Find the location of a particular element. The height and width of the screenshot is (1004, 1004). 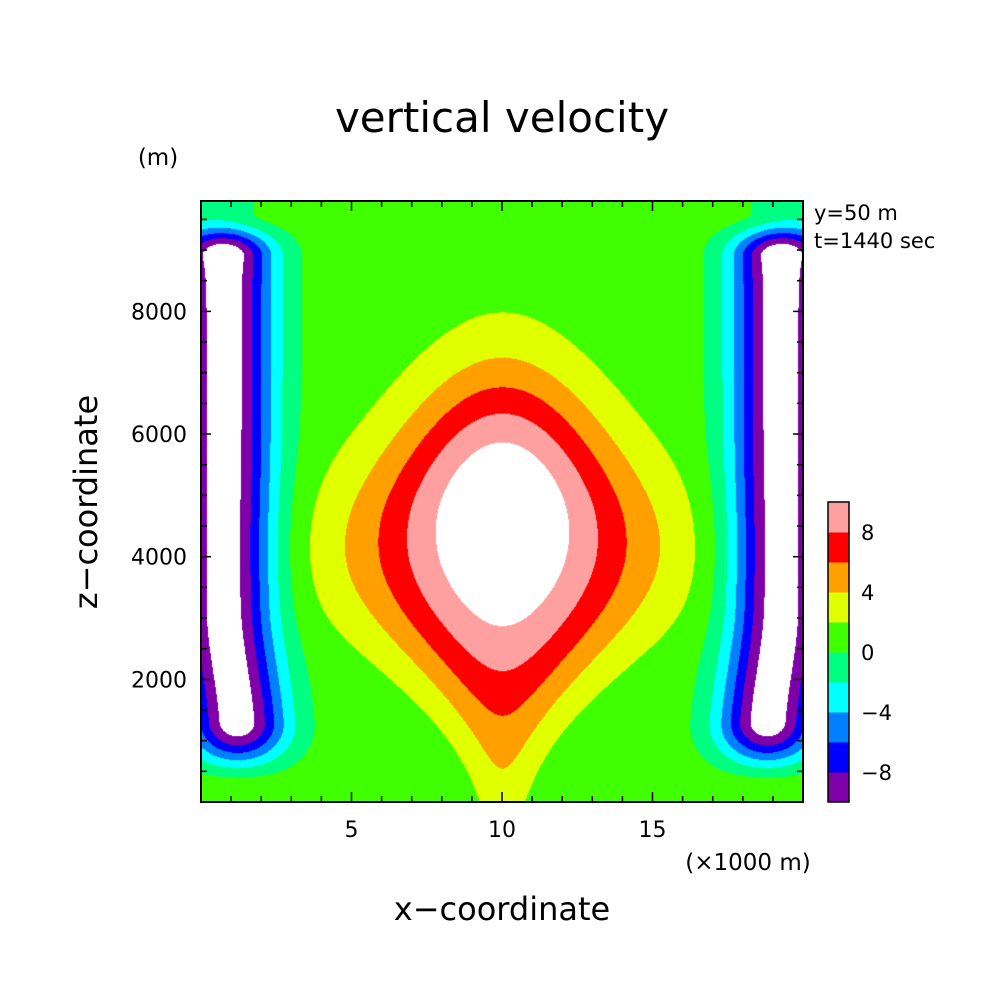

colorbar-frame is located at coordinates (838, 652).